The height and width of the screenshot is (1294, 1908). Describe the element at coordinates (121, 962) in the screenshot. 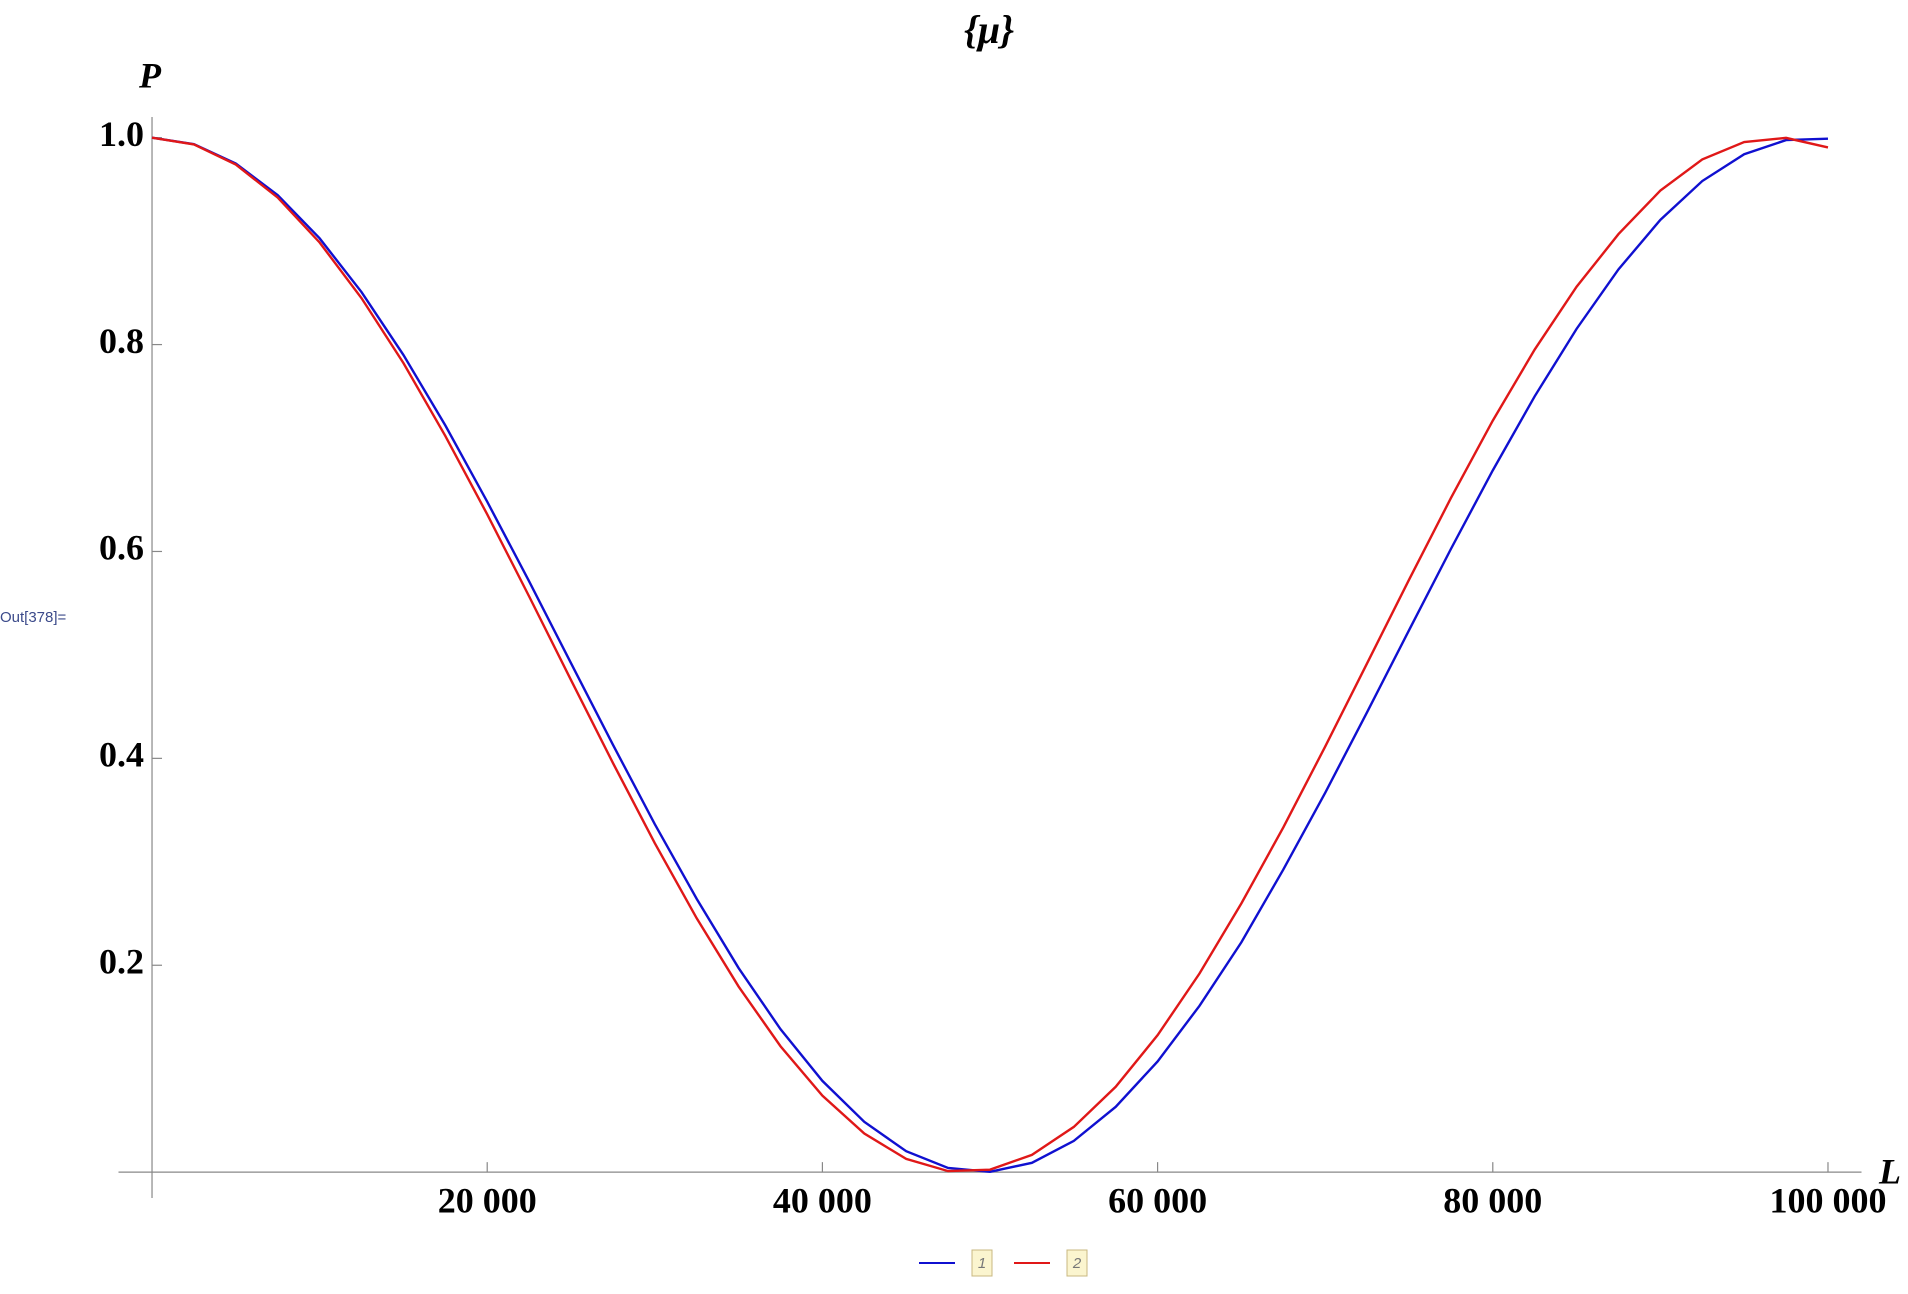

I see `y-tick-label: 0.2` at that location.